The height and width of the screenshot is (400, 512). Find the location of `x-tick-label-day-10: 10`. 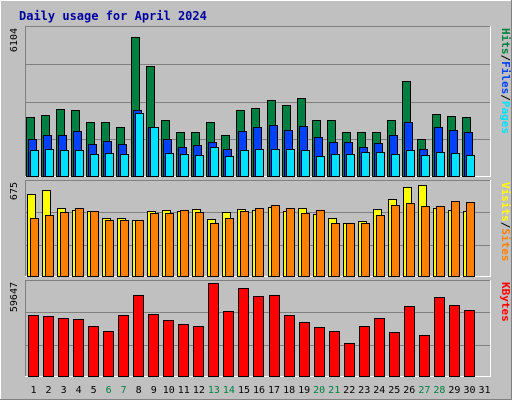

x-tick-label-day-10: 10 is located at coordinates (169, 390).